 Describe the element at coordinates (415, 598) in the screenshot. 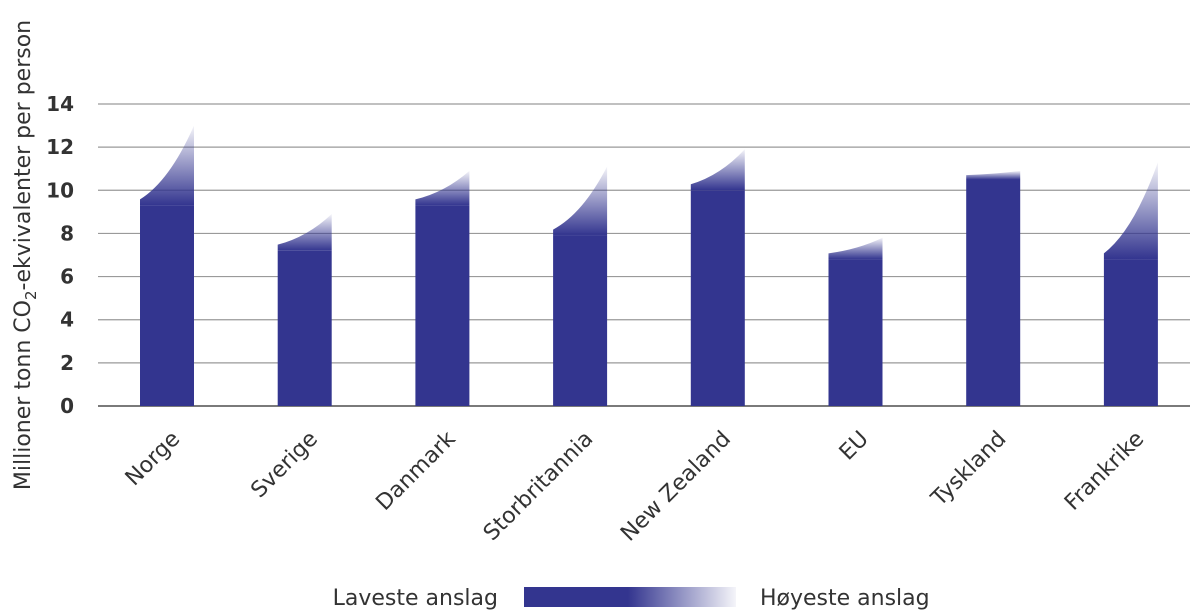

I see `legend-low-label: Laveste anslag` at that location.